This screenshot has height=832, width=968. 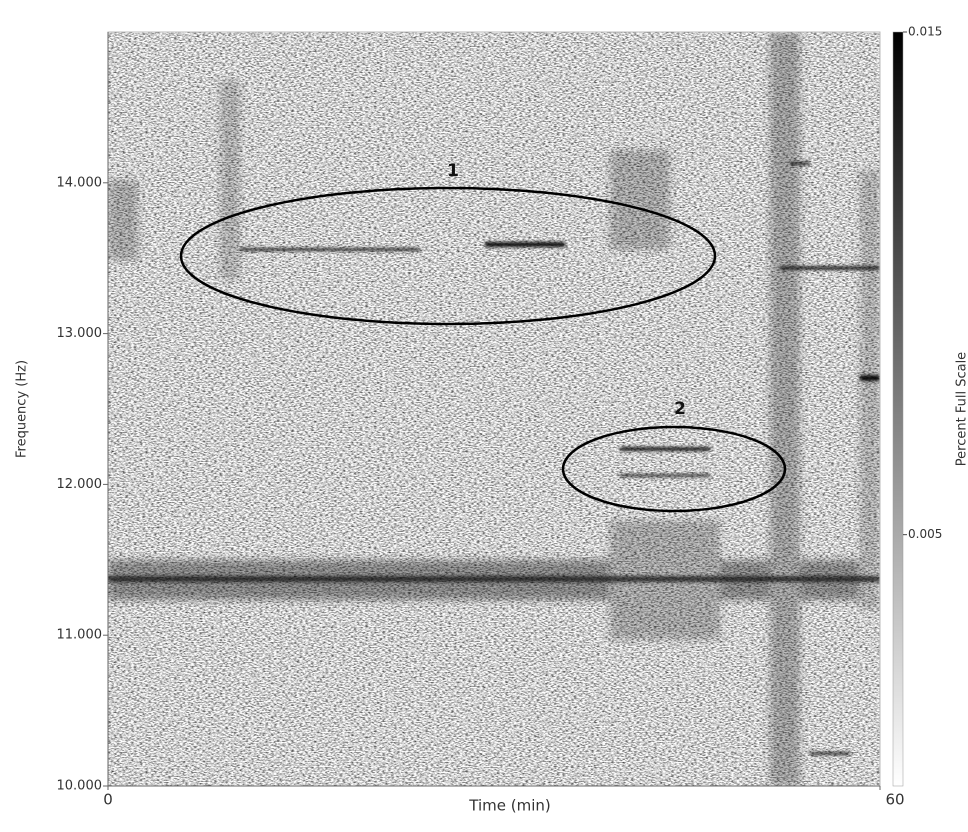 I want to click on x-axis-label: Time (min), so click(x=509, y=806).